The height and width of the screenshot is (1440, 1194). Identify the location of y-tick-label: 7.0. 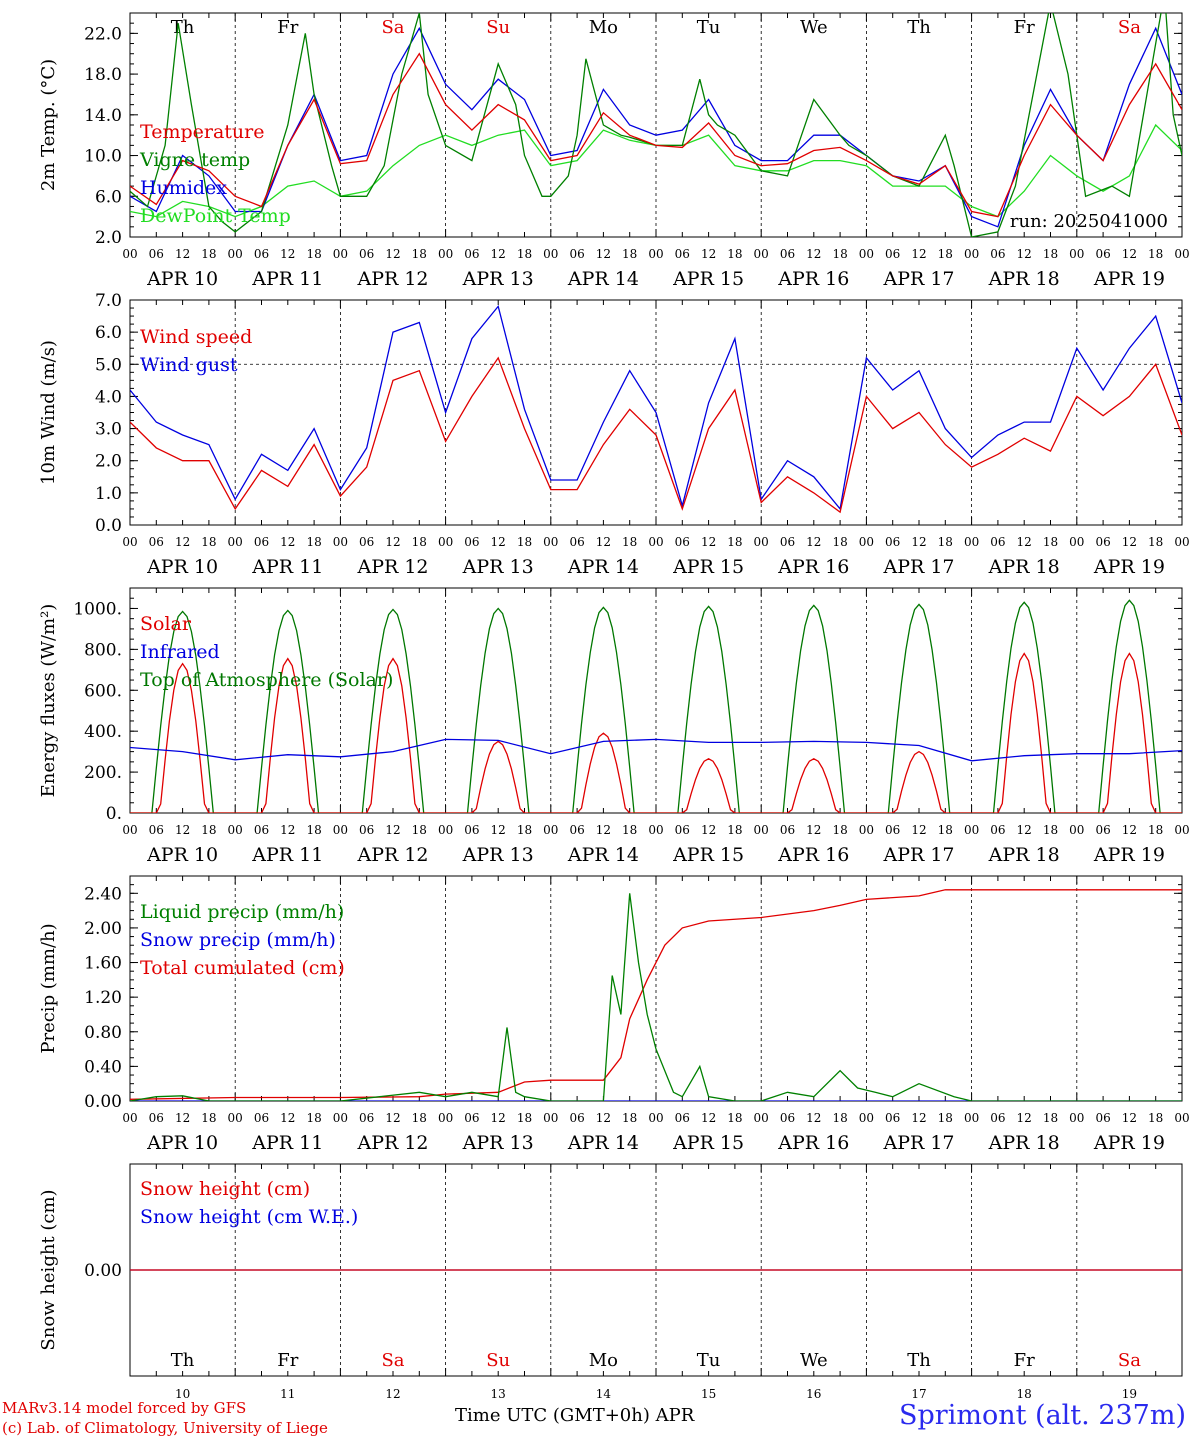
(108, 301).